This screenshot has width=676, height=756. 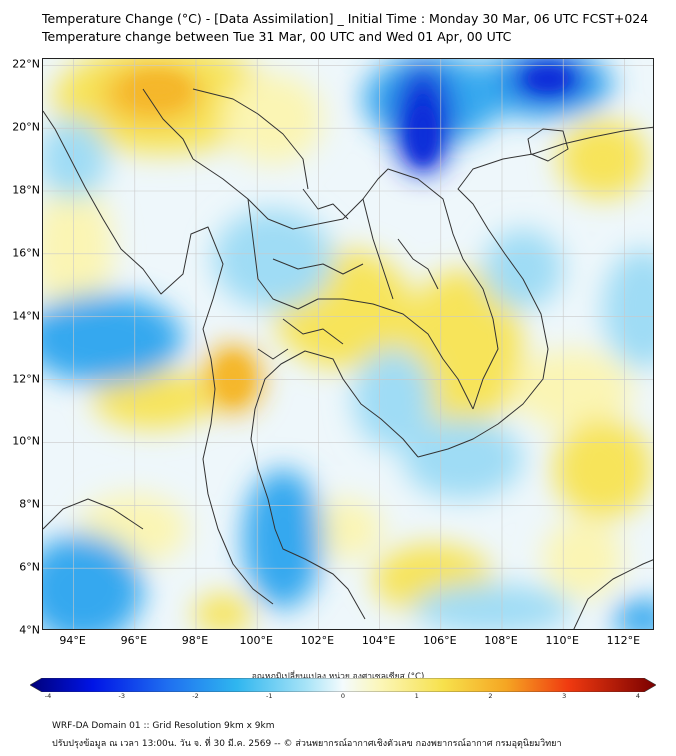 What do you see at coordinates (26, 190) in the screenshot?
I see `lat-tick-label: 18°N` at bounding box center [26, 190].